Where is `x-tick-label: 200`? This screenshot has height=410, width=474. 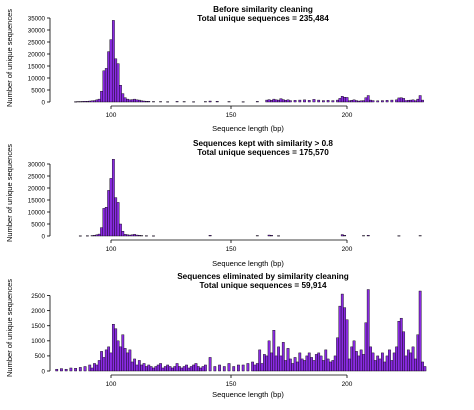
x-tick-label: 200 is located at coordinates (347, 384).